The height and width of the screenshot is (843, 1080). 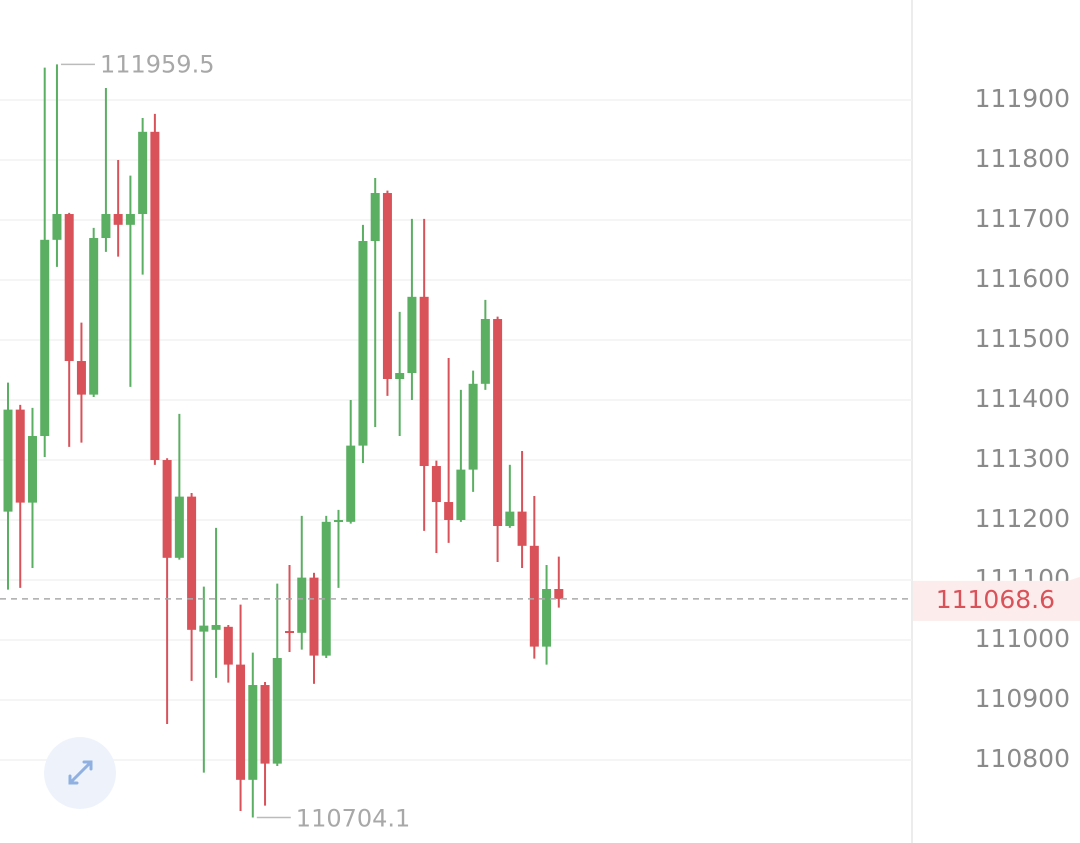 I want to click on y-tick-label: 111300, so click(x=1022, y=458).